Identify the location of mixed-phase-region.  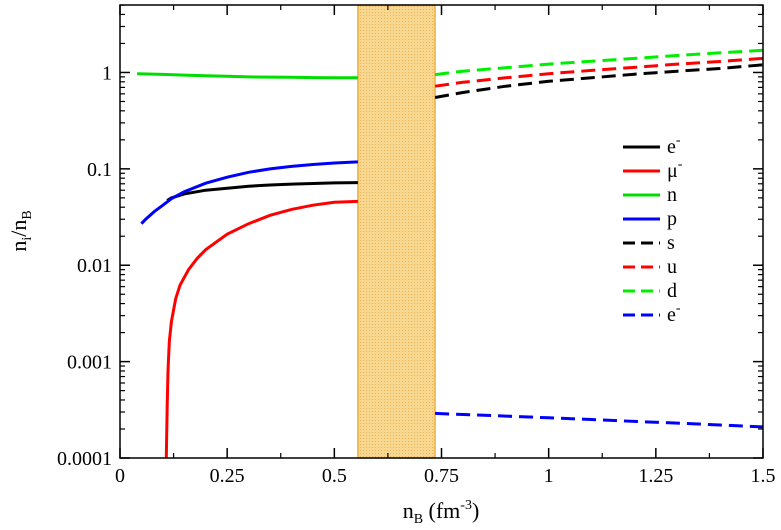
(396, 231).